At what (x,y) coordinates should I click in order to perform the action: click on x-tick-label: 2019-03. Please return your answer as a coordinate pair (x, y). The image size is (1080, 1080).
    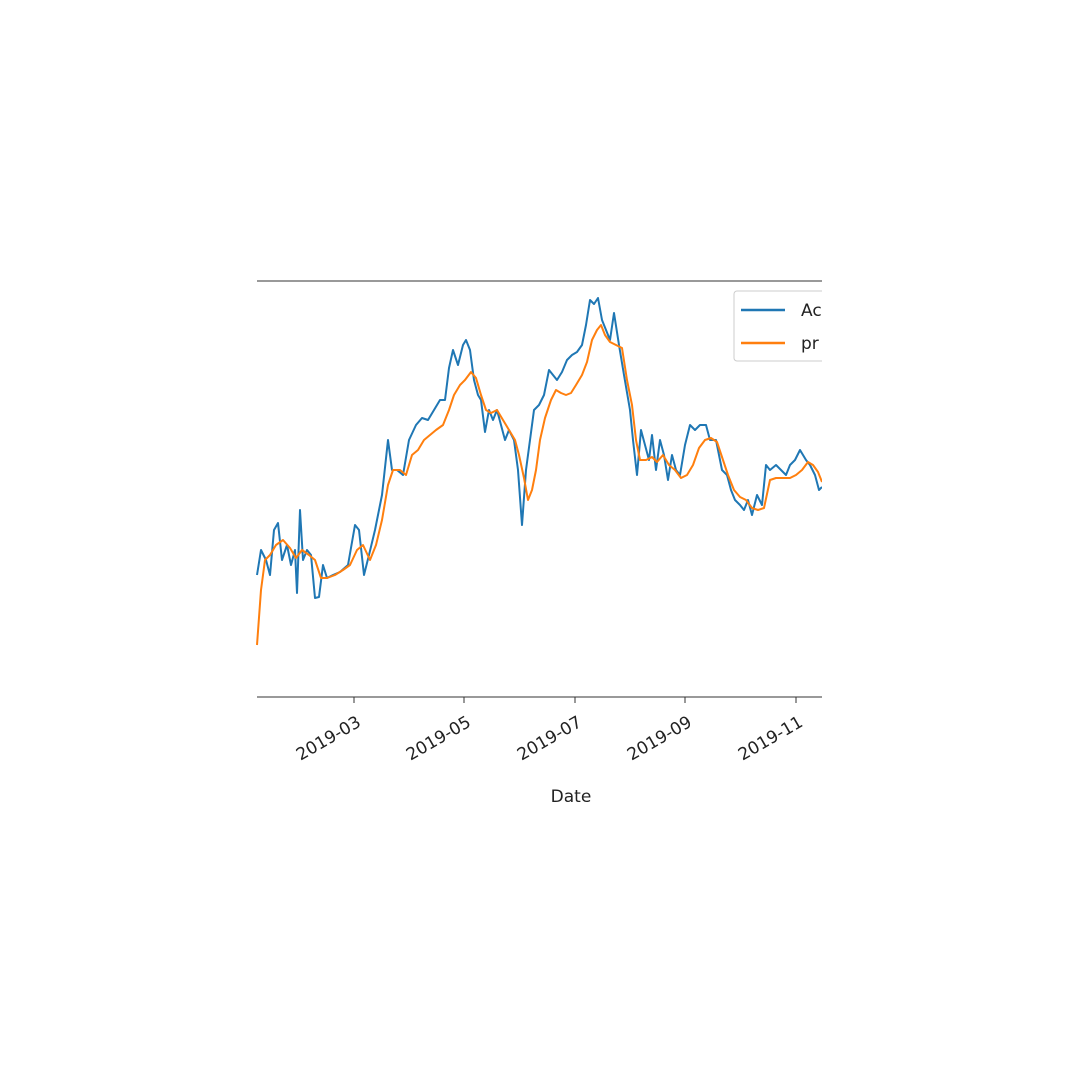
    Looking at the image, I should click on (329, 738).